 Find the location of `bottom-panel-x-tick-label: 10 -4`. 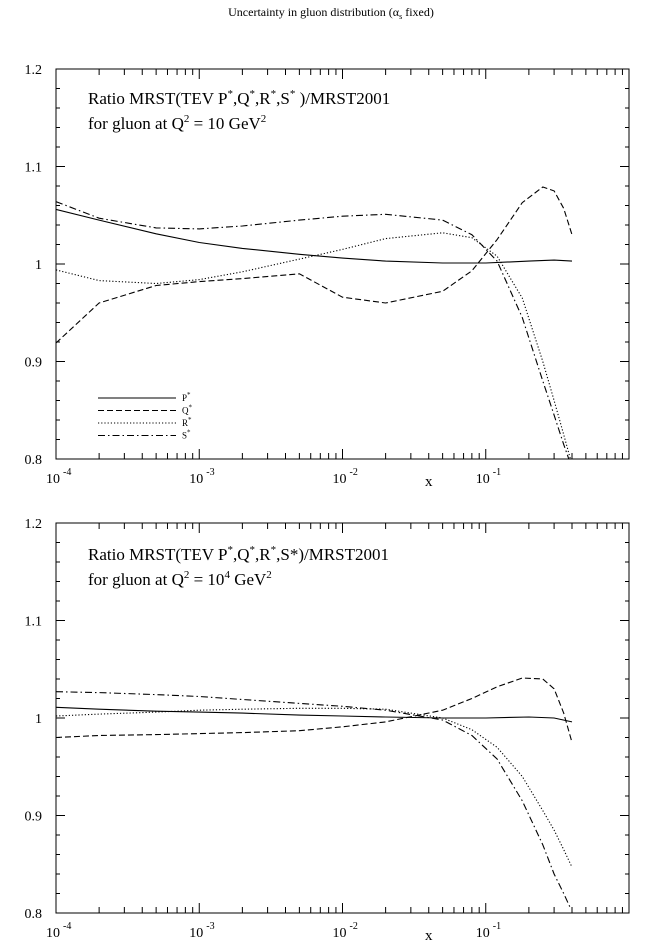

bottom-panel-x-tick-label: 10 -4 is located at coordinates (58, 931).